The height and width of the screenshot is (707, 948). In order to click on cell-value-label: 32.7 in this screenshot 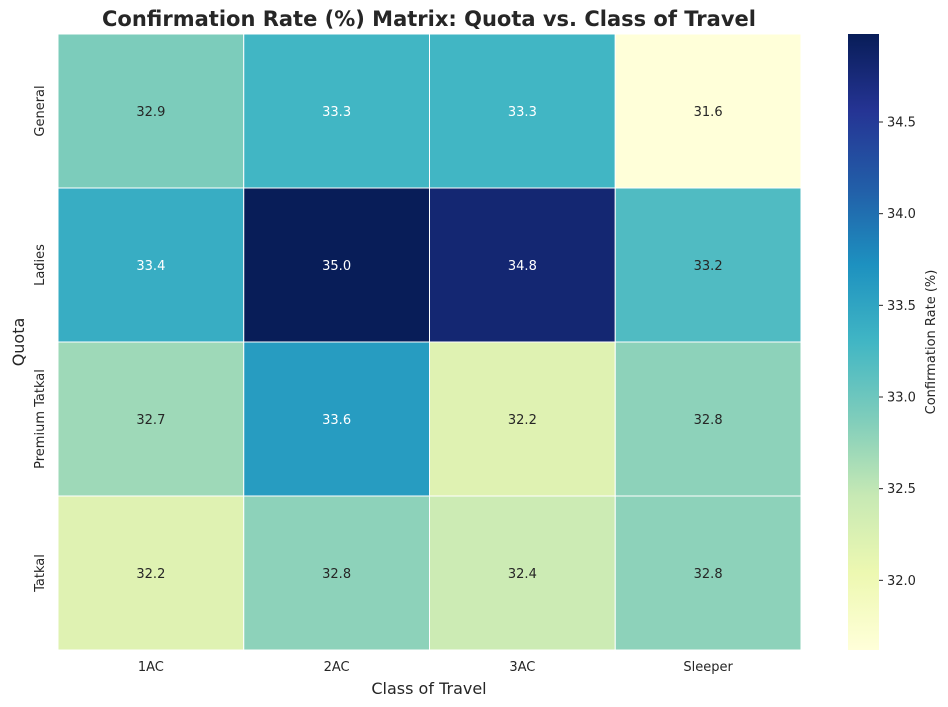, I will do `click(150, 420)`.